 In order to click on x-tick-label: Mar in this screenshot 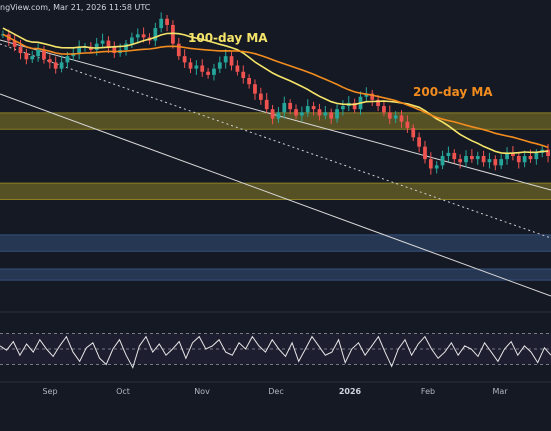, I will do `click(500, 391)`.